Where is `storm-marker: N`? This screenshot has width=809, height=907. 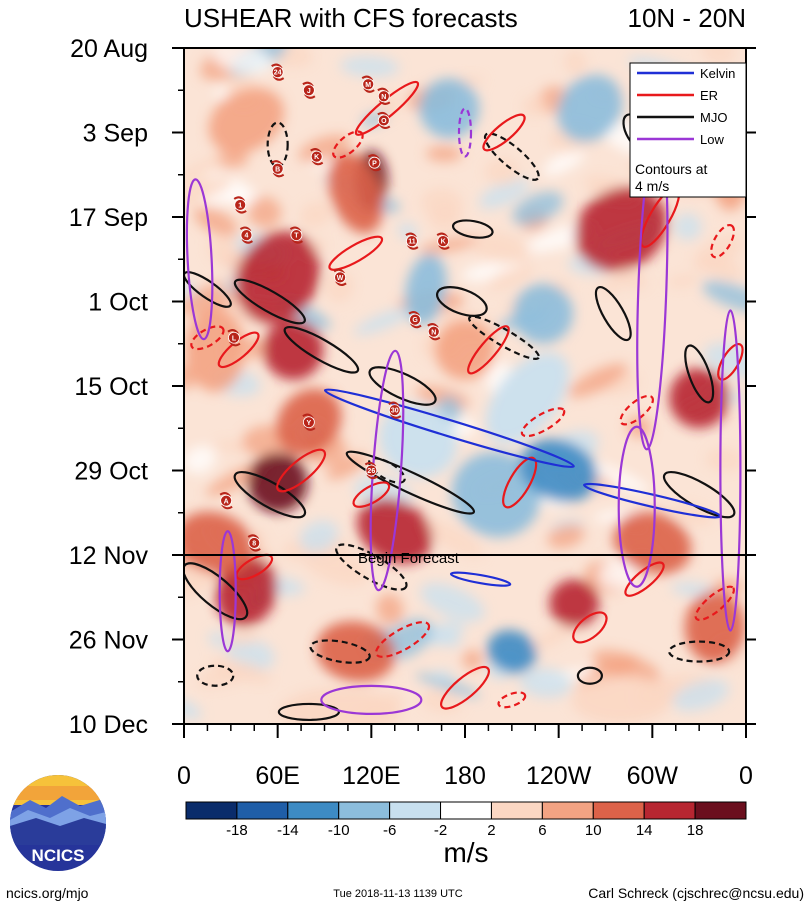 storm-marker: N is located at coordinates (434, 332).